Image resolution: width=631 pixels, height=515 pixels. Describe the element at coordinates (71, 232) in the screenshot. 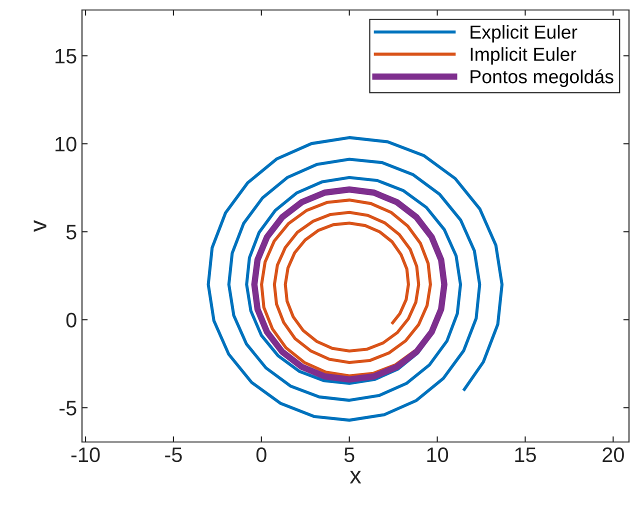

I see `y-tick-label: 5` at that location.